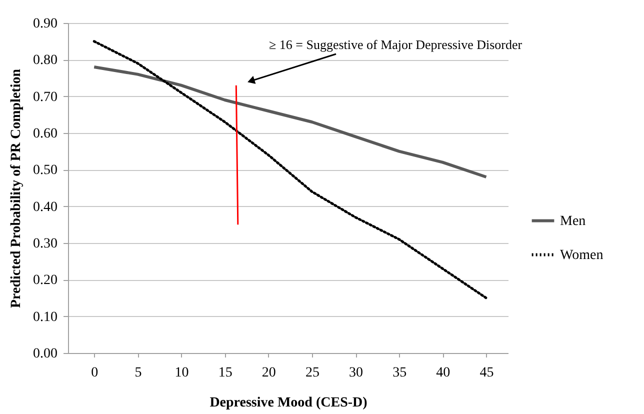  What do you see at coordinates (582, 255) in the screenshot?
I see `legend-label: Women` at bounding box center [582, 255].